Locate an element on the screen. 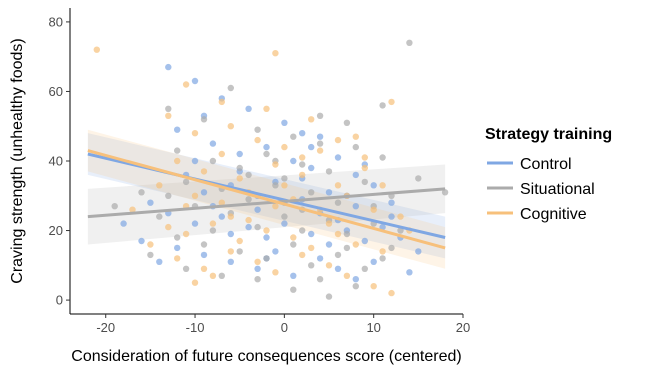 This screenshot has height=371, width=650. x-tick-label--20: -20 is located at coordinates (105, 327).